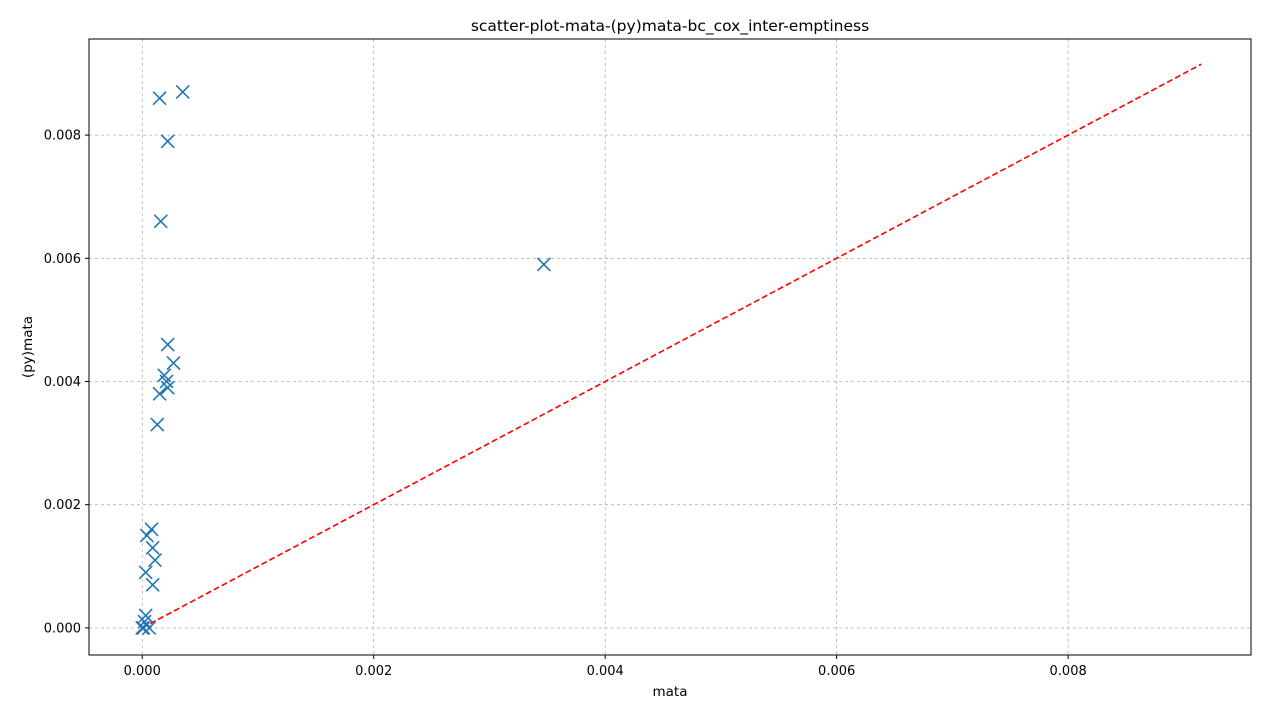 The image size is (1271, 719). What do you see at coordinates (62, 628) in the screenshot?
I see `y-tick-label: 0.000` at bounding box center [62, 628].